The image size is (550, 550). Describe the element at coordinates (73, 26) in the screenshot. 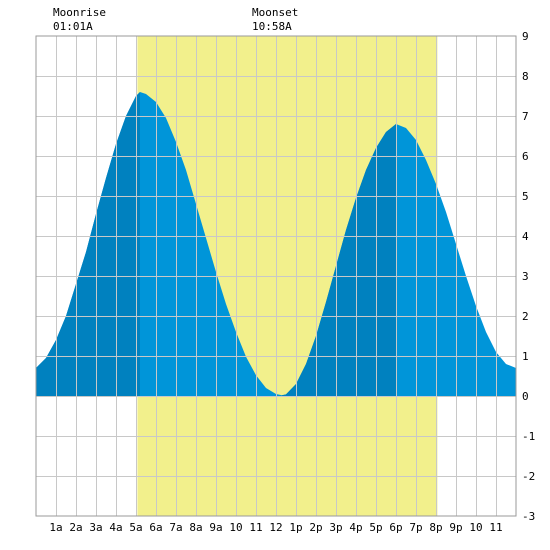

I see `moonrise-time: 01:01A` at that location.